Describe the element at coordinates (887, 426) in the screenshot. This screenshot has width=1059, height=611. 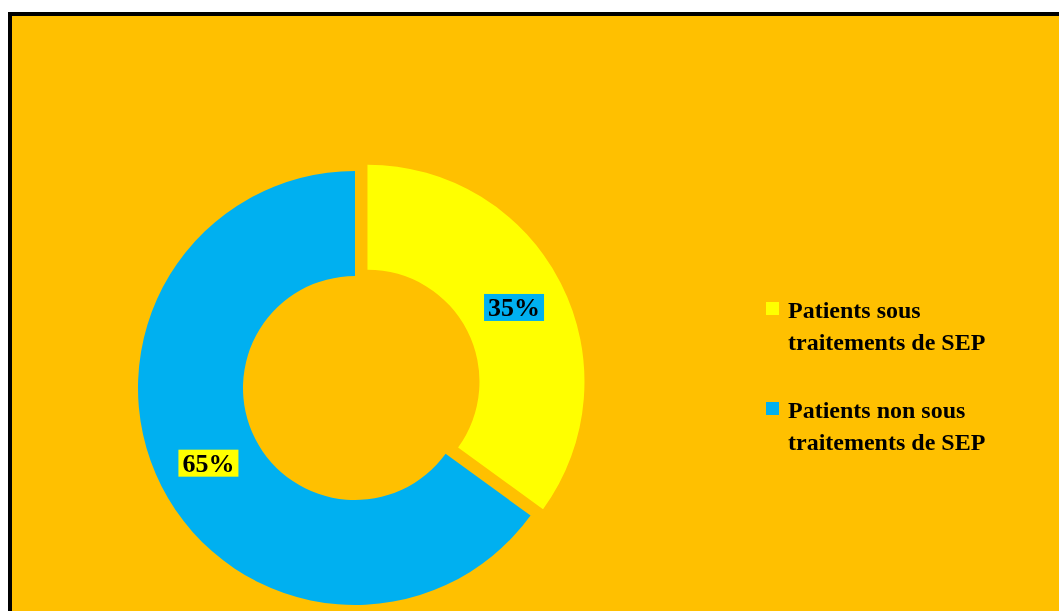
I see `legend-label: Patients non sous traitements de SEP` at that location.